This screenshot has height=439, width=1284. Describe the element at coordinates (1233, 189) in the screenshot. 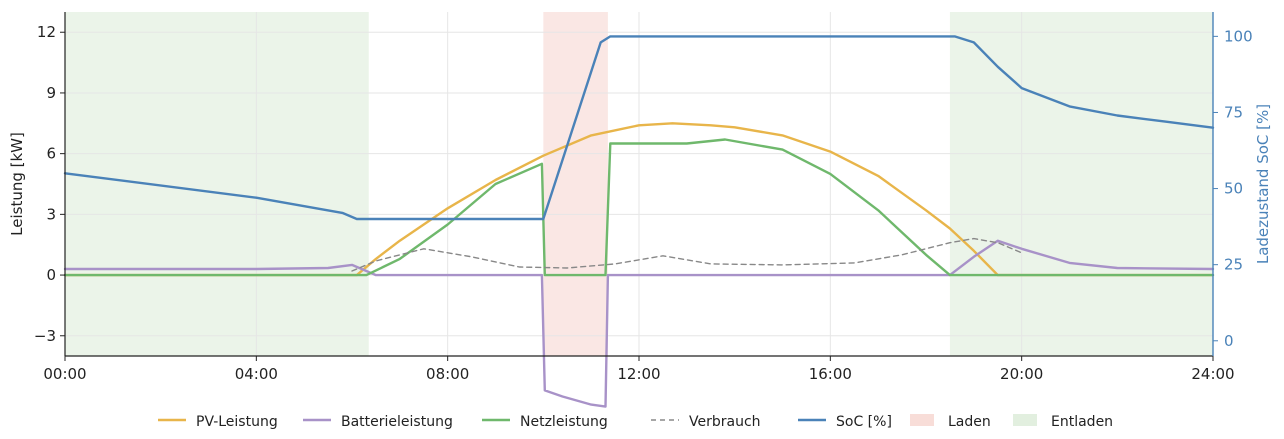

I see `y2-tick-label: 50` at that location.